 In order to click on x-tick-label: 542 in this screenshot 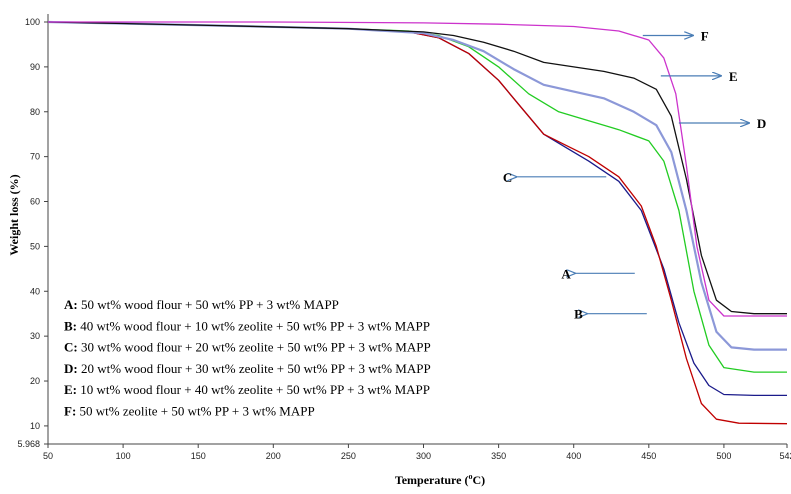, I will do `click(785, 456)`.